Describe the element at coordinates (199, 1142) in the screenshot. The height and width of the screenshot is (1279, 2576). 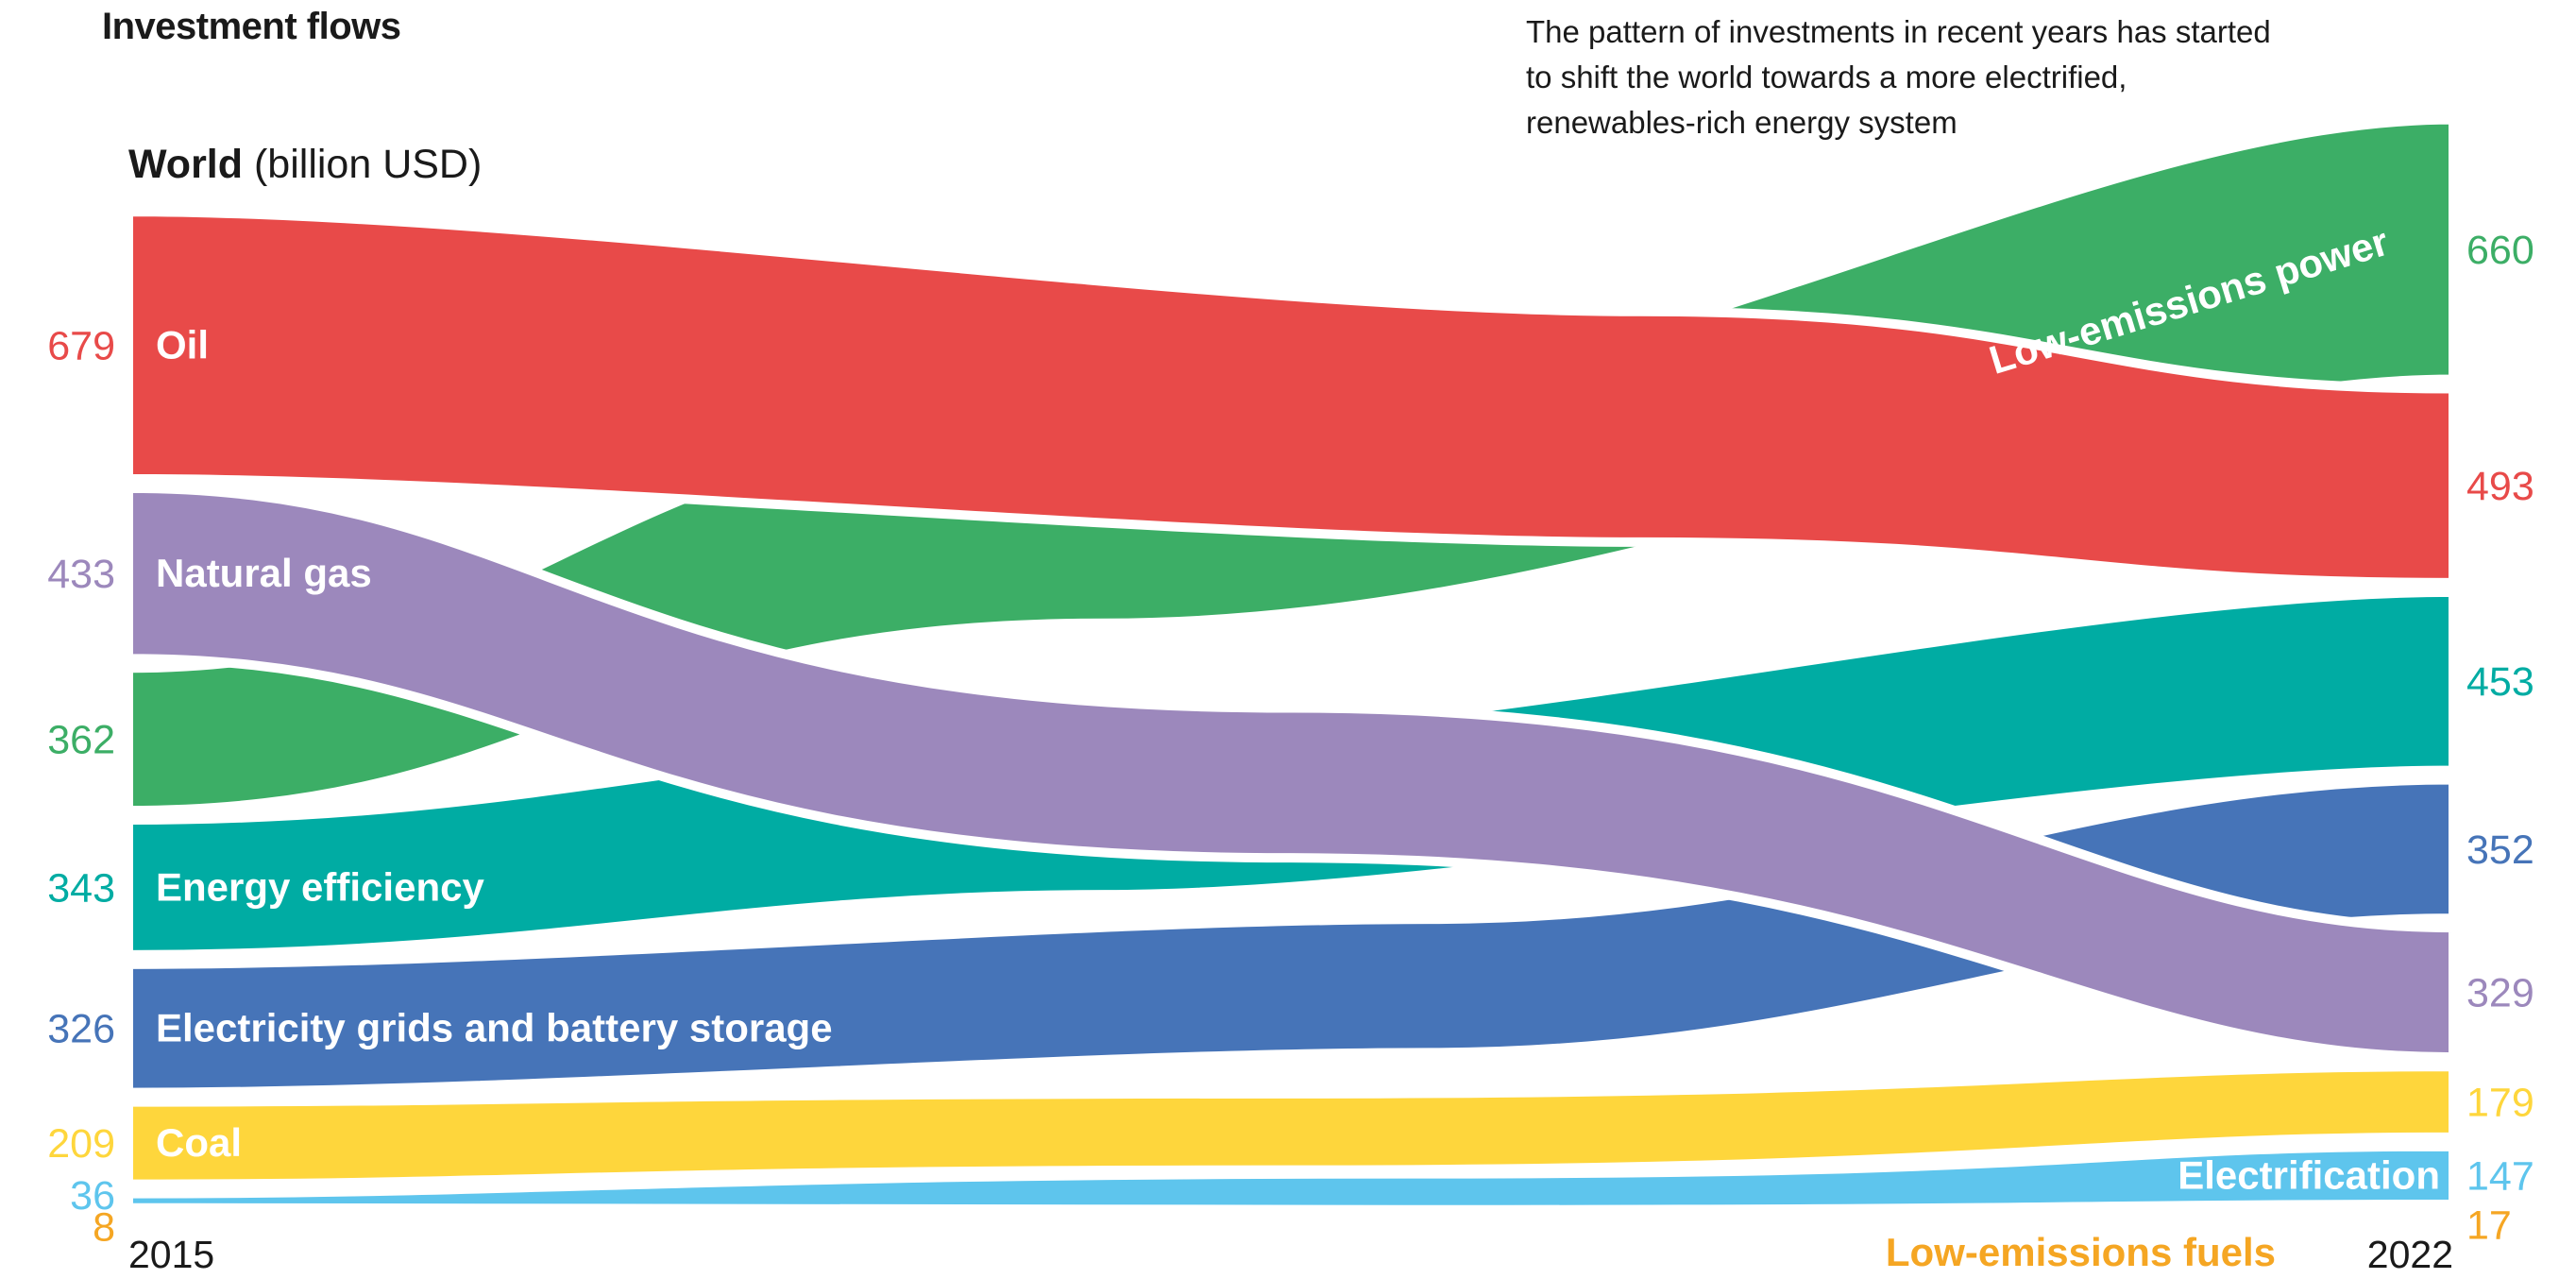
I see `series-label-coal: Coal` at that location.